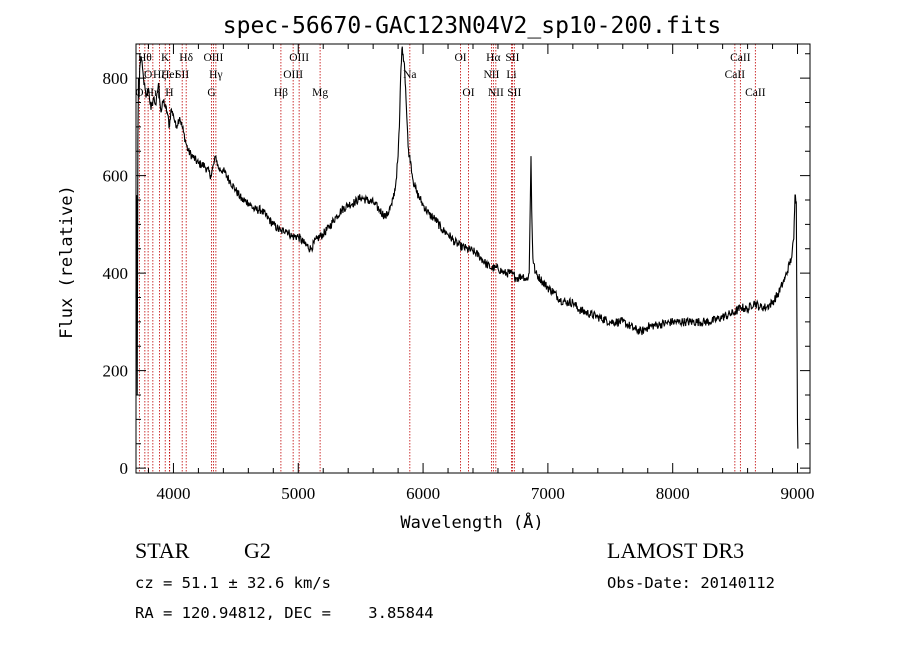 This screenshot has height=649, width=900. What do you see at coordinates (124, 468) in the screenshot?
I see `y-tick-label: 0` at bounding box center [124, 468].